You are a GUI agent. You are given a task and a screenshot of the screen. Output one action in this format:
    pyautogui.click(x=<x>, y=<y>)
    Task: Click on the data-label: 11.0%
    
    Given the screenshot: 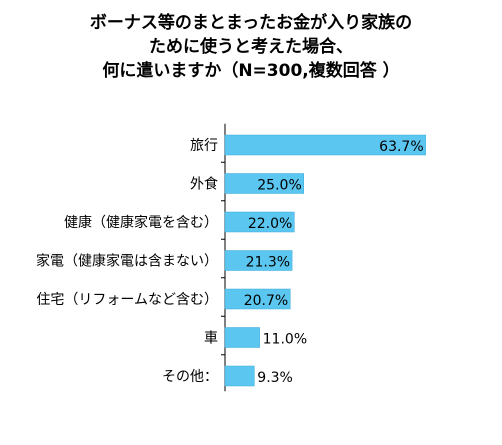 What is the action you would take?
    pyautogui.click(x=285, y=340)
    